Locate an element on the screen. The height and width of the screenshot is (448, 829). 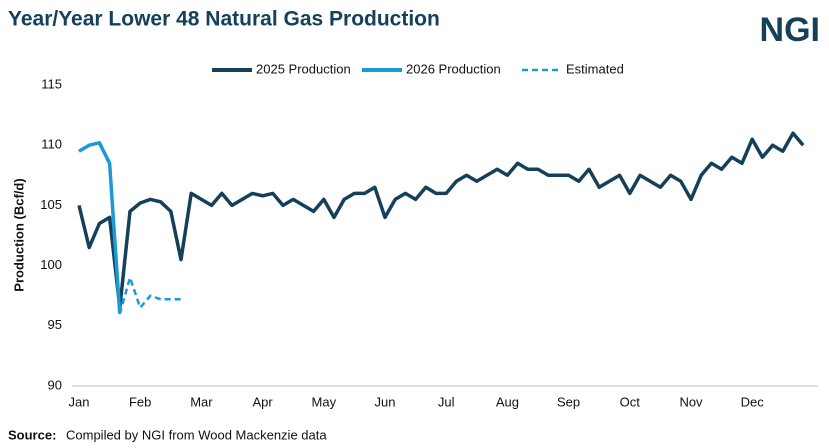
x-tick-label: May is located at coordinates (324, 401).